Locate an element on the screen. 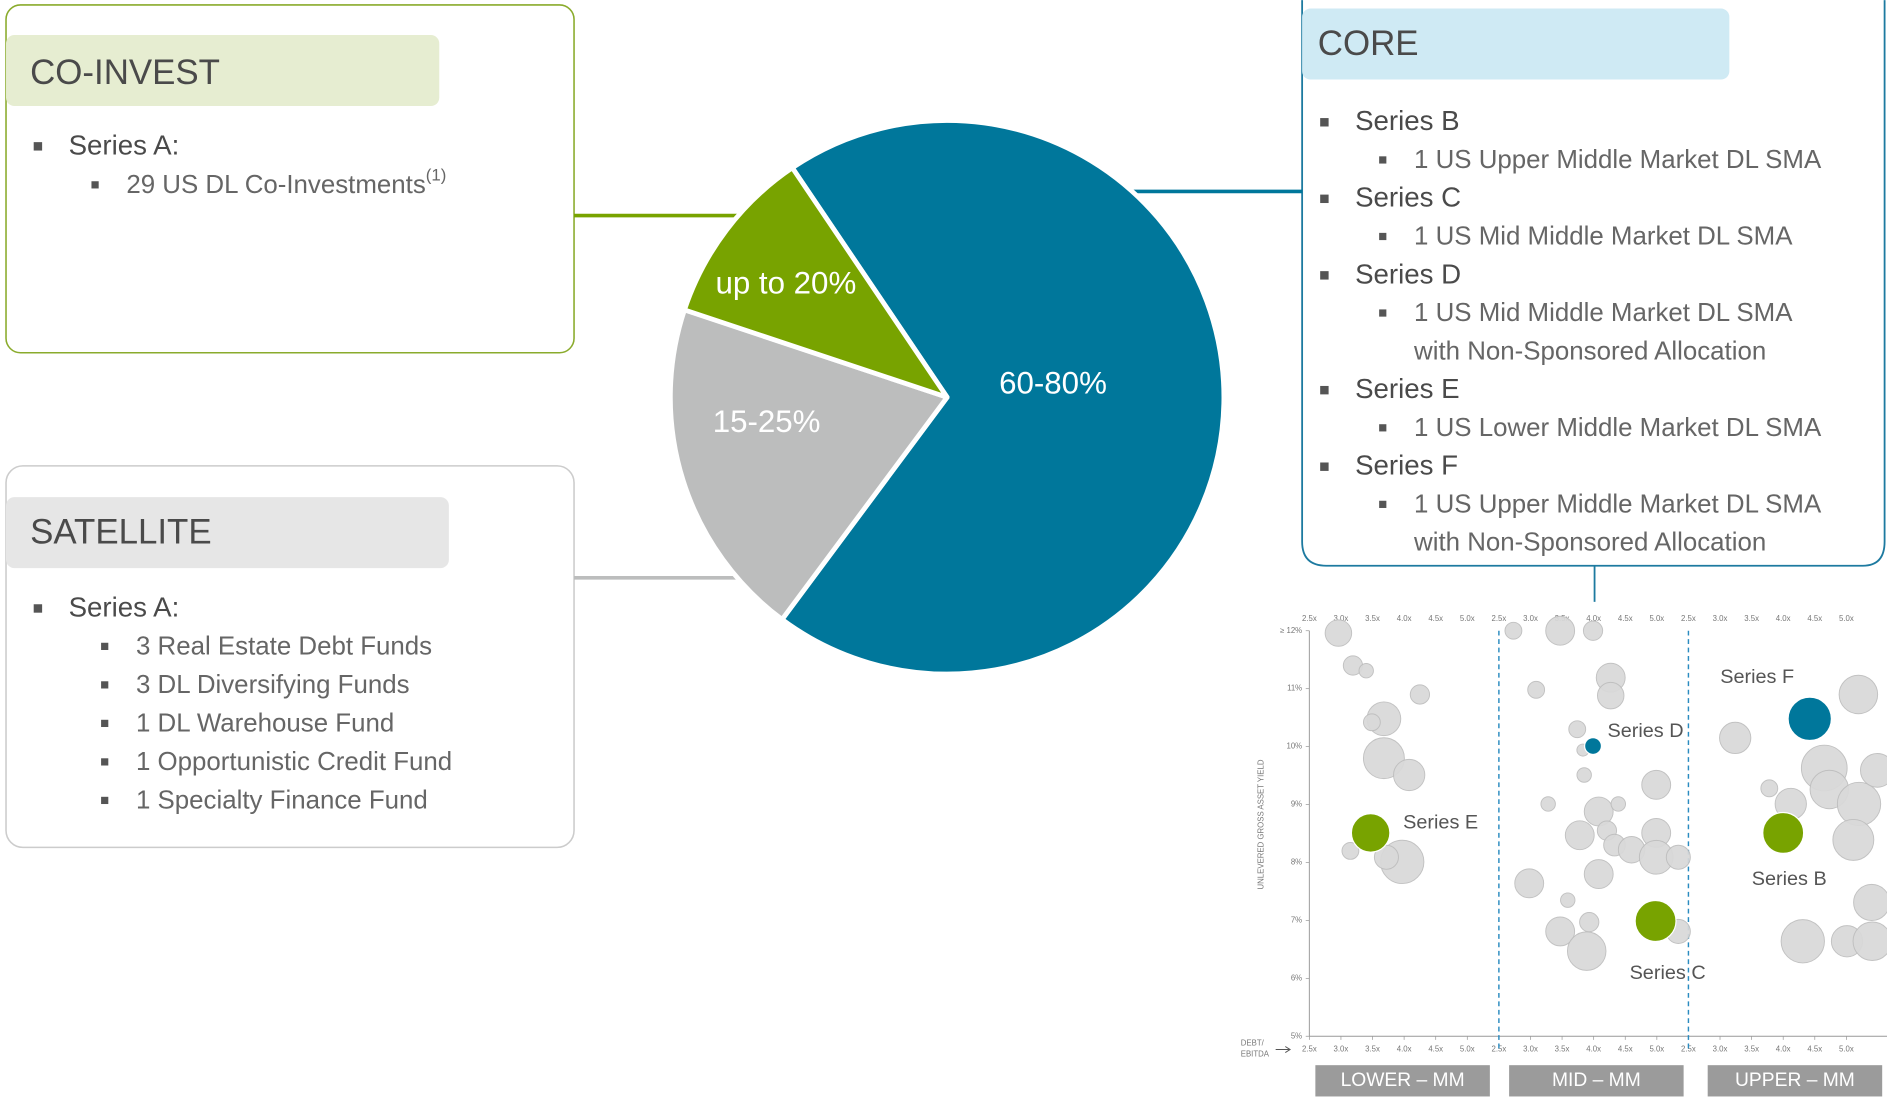 Image resolution: width=1887 pixels, height=1099 pixels. item-label: Series D is located at coordinates (1408, 273).